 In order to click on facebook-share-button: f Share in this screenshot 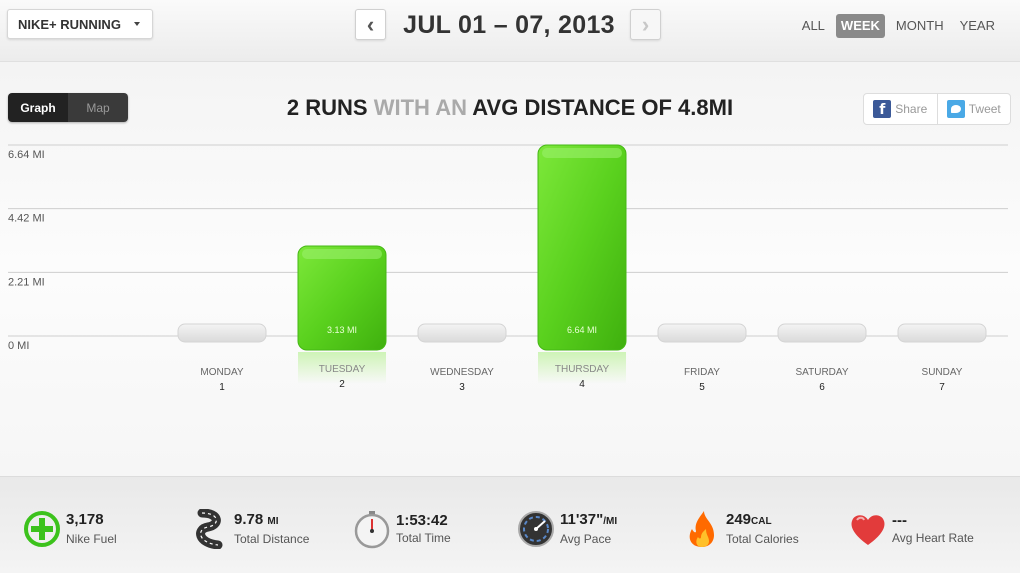, I will do `click(900, 109)`.